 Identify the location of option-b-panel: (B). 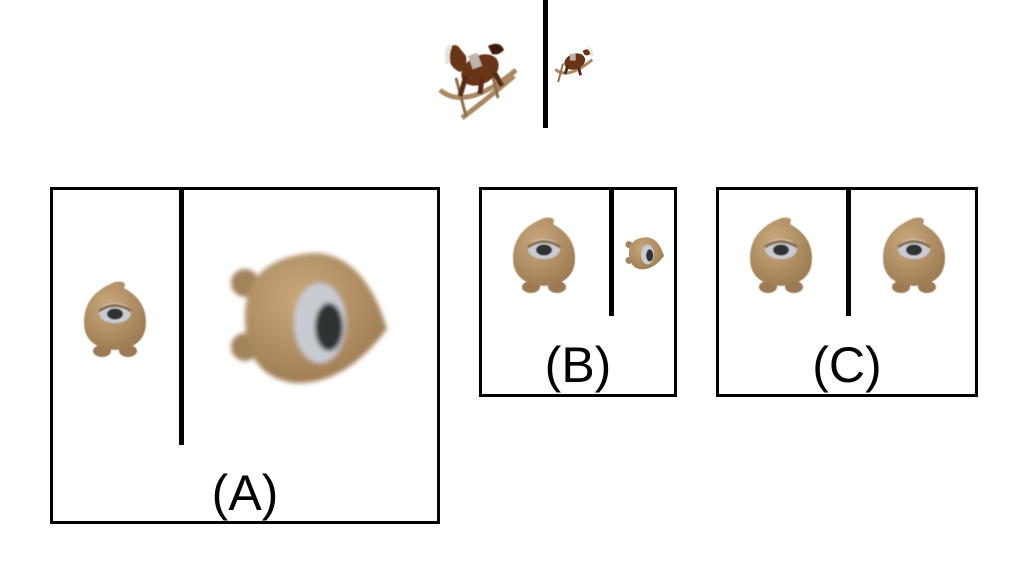
(578, 292).